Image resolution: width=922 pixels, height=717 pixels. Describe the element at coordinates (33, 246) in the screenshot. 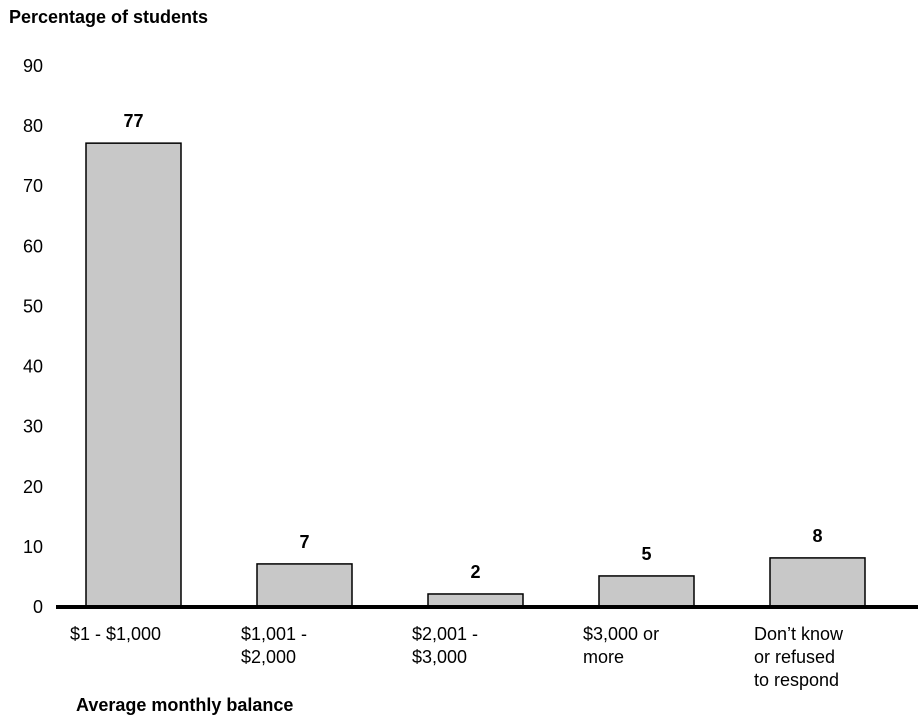

I see `y-tick-label: 60` at that location.